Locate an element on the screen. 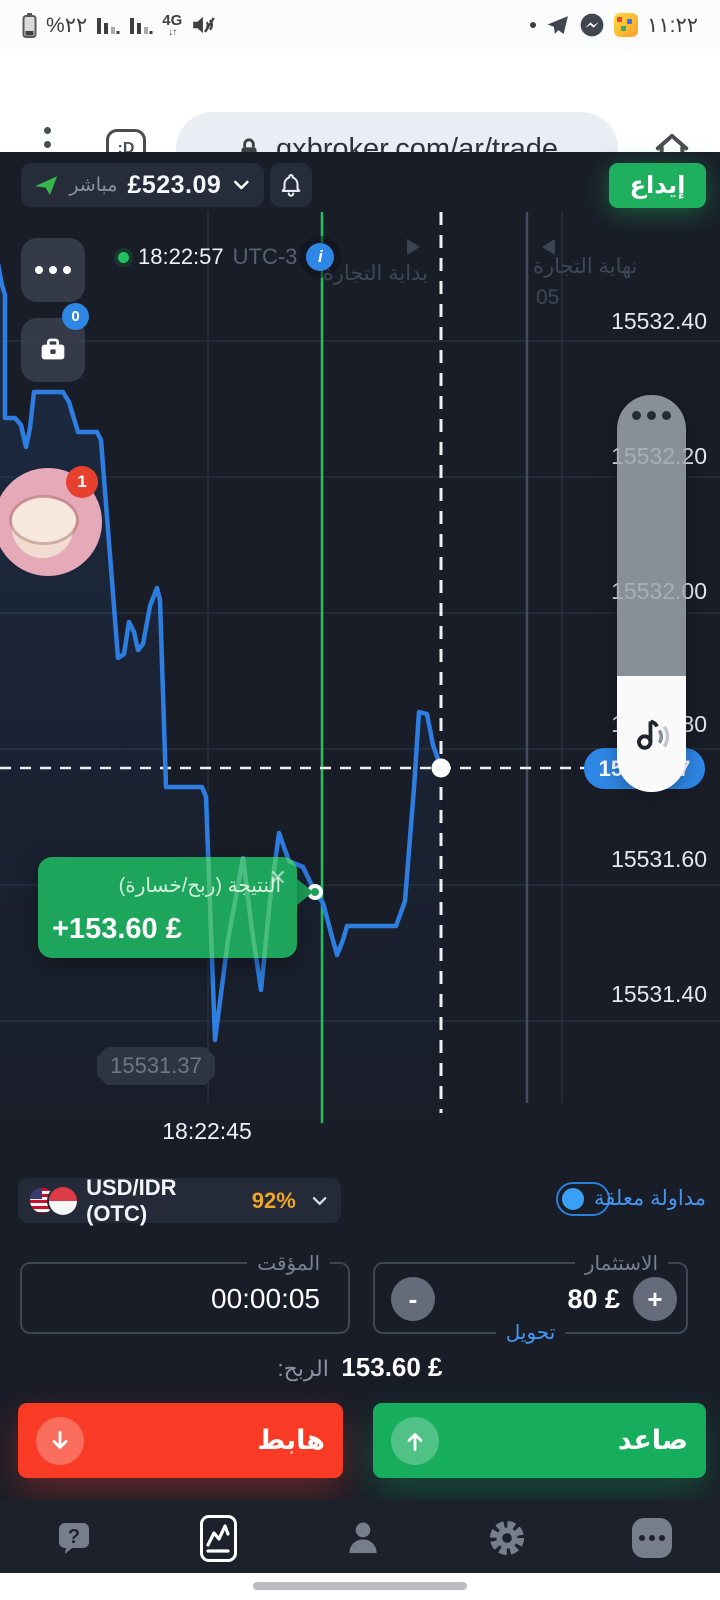 The image size is (720, 1600). status-left-icons: %٢٢ 4G ↓↑ is located at coordinates (119, 25).